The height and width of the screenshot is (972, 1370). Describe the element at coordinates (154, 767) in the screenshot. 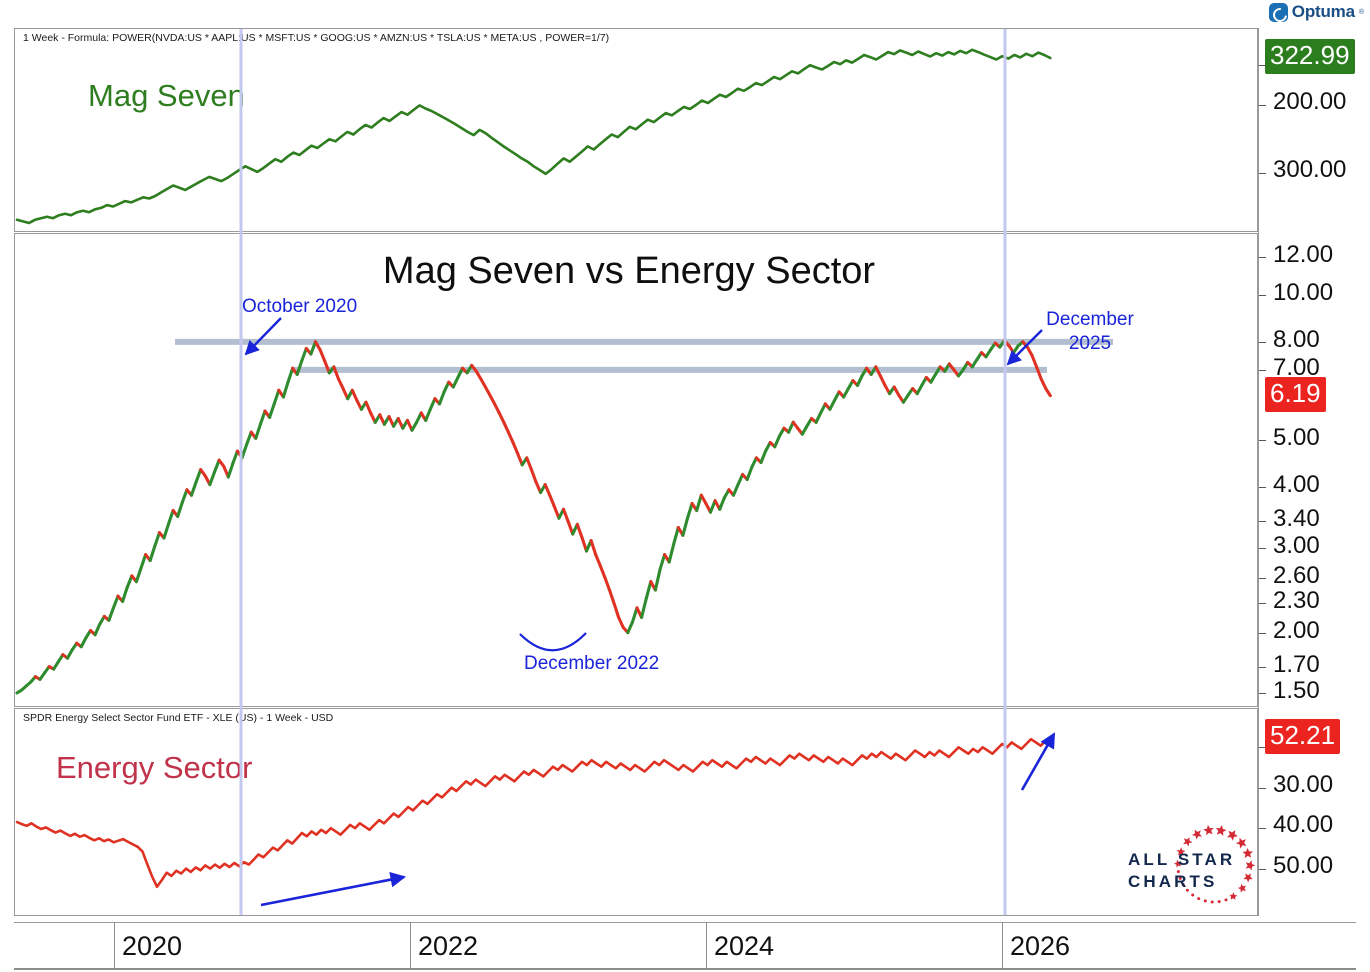

I see `energy-sector-series-label: Energy Sector` at that location.